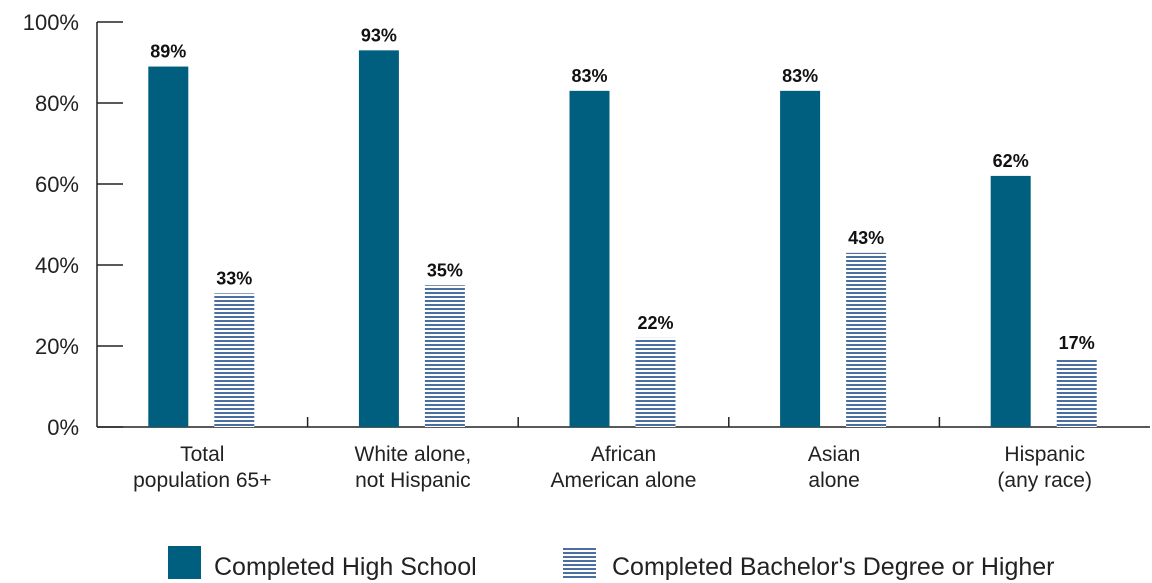 This screenshot has width=1152, height=583. I want to click on category-label: Hispanic, so click(1044, 454).